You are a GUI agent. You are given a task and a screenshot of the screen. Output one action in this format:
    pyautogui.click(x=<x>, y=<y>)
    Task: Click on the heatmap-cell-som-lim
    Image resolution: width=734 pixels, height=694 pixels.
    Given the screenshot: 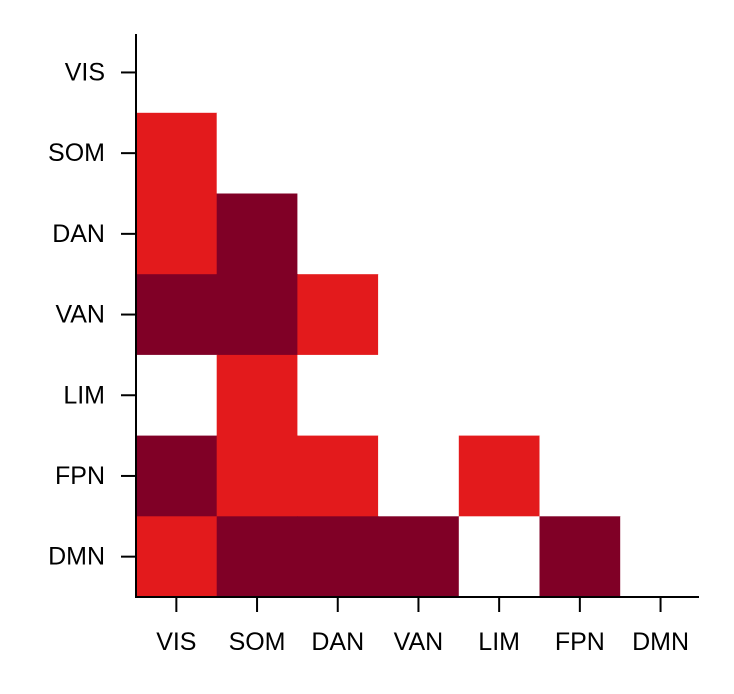 What is the action you would take?
    pyautogui.click(x=499, y=153)
    